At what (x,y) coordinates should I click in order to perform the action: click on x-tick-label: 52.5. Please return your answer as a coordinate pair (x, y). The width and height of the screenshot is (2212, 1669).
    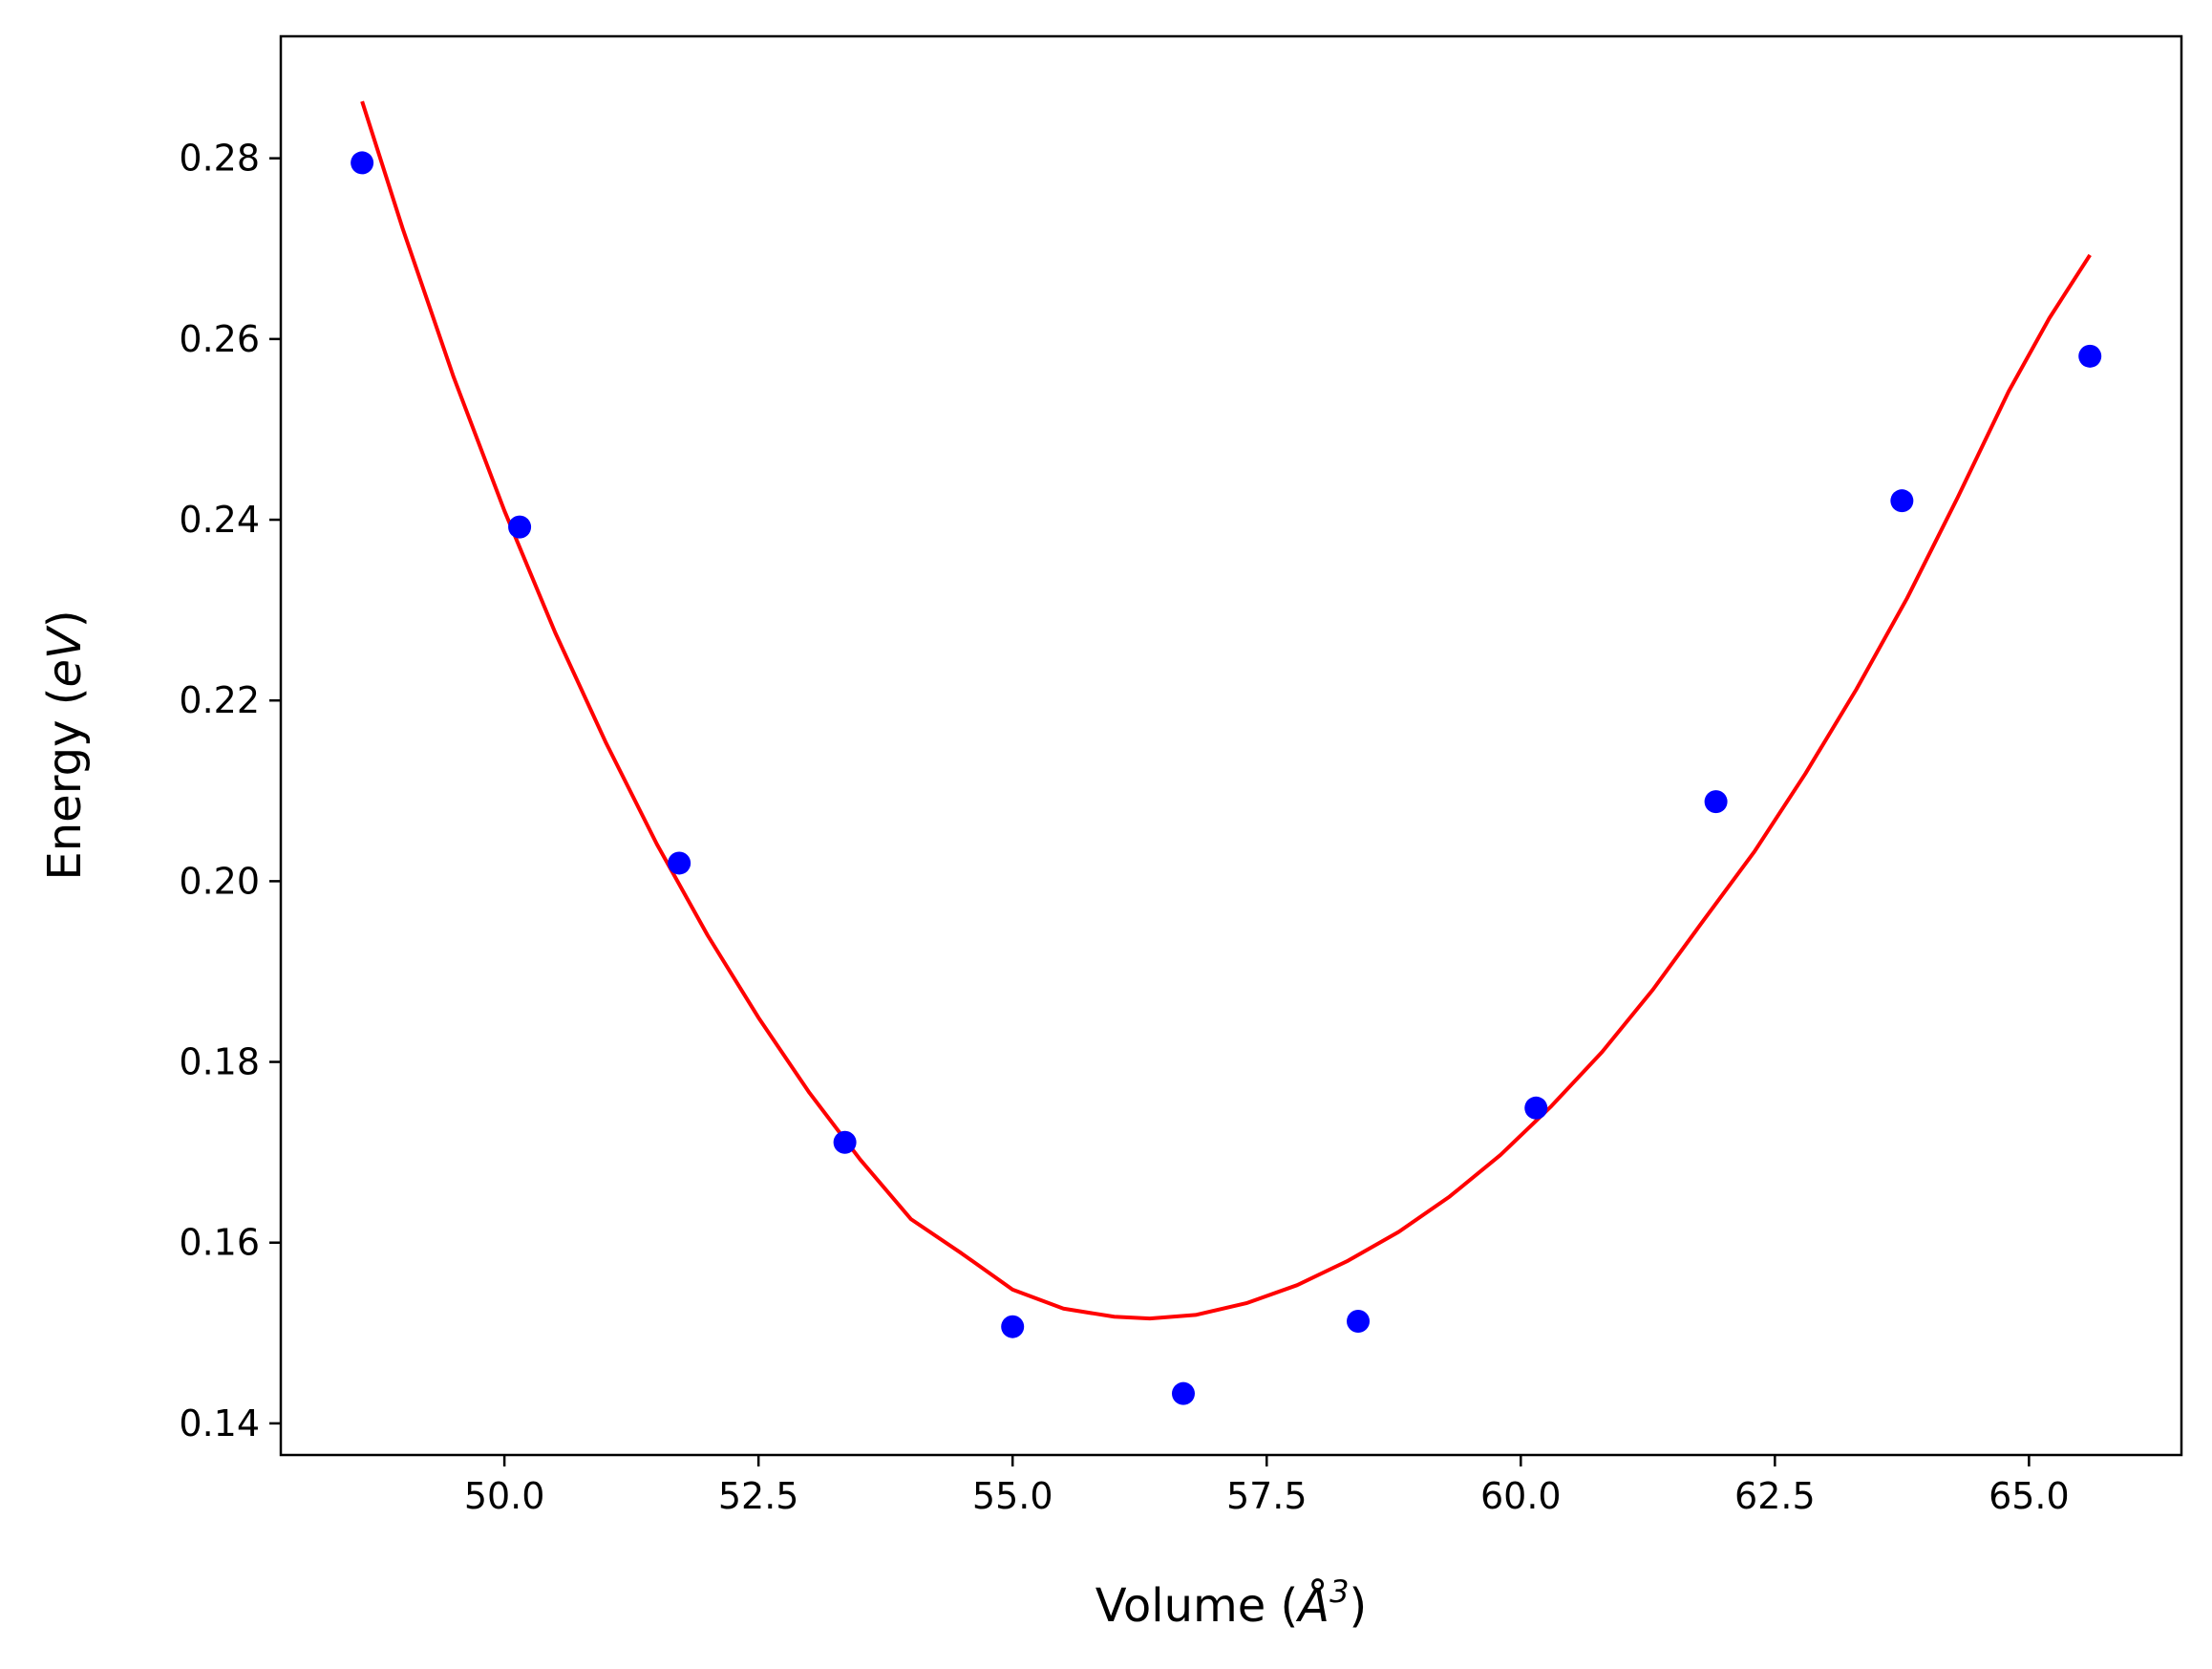
    Looking at the image, I should click on (758, 1496).